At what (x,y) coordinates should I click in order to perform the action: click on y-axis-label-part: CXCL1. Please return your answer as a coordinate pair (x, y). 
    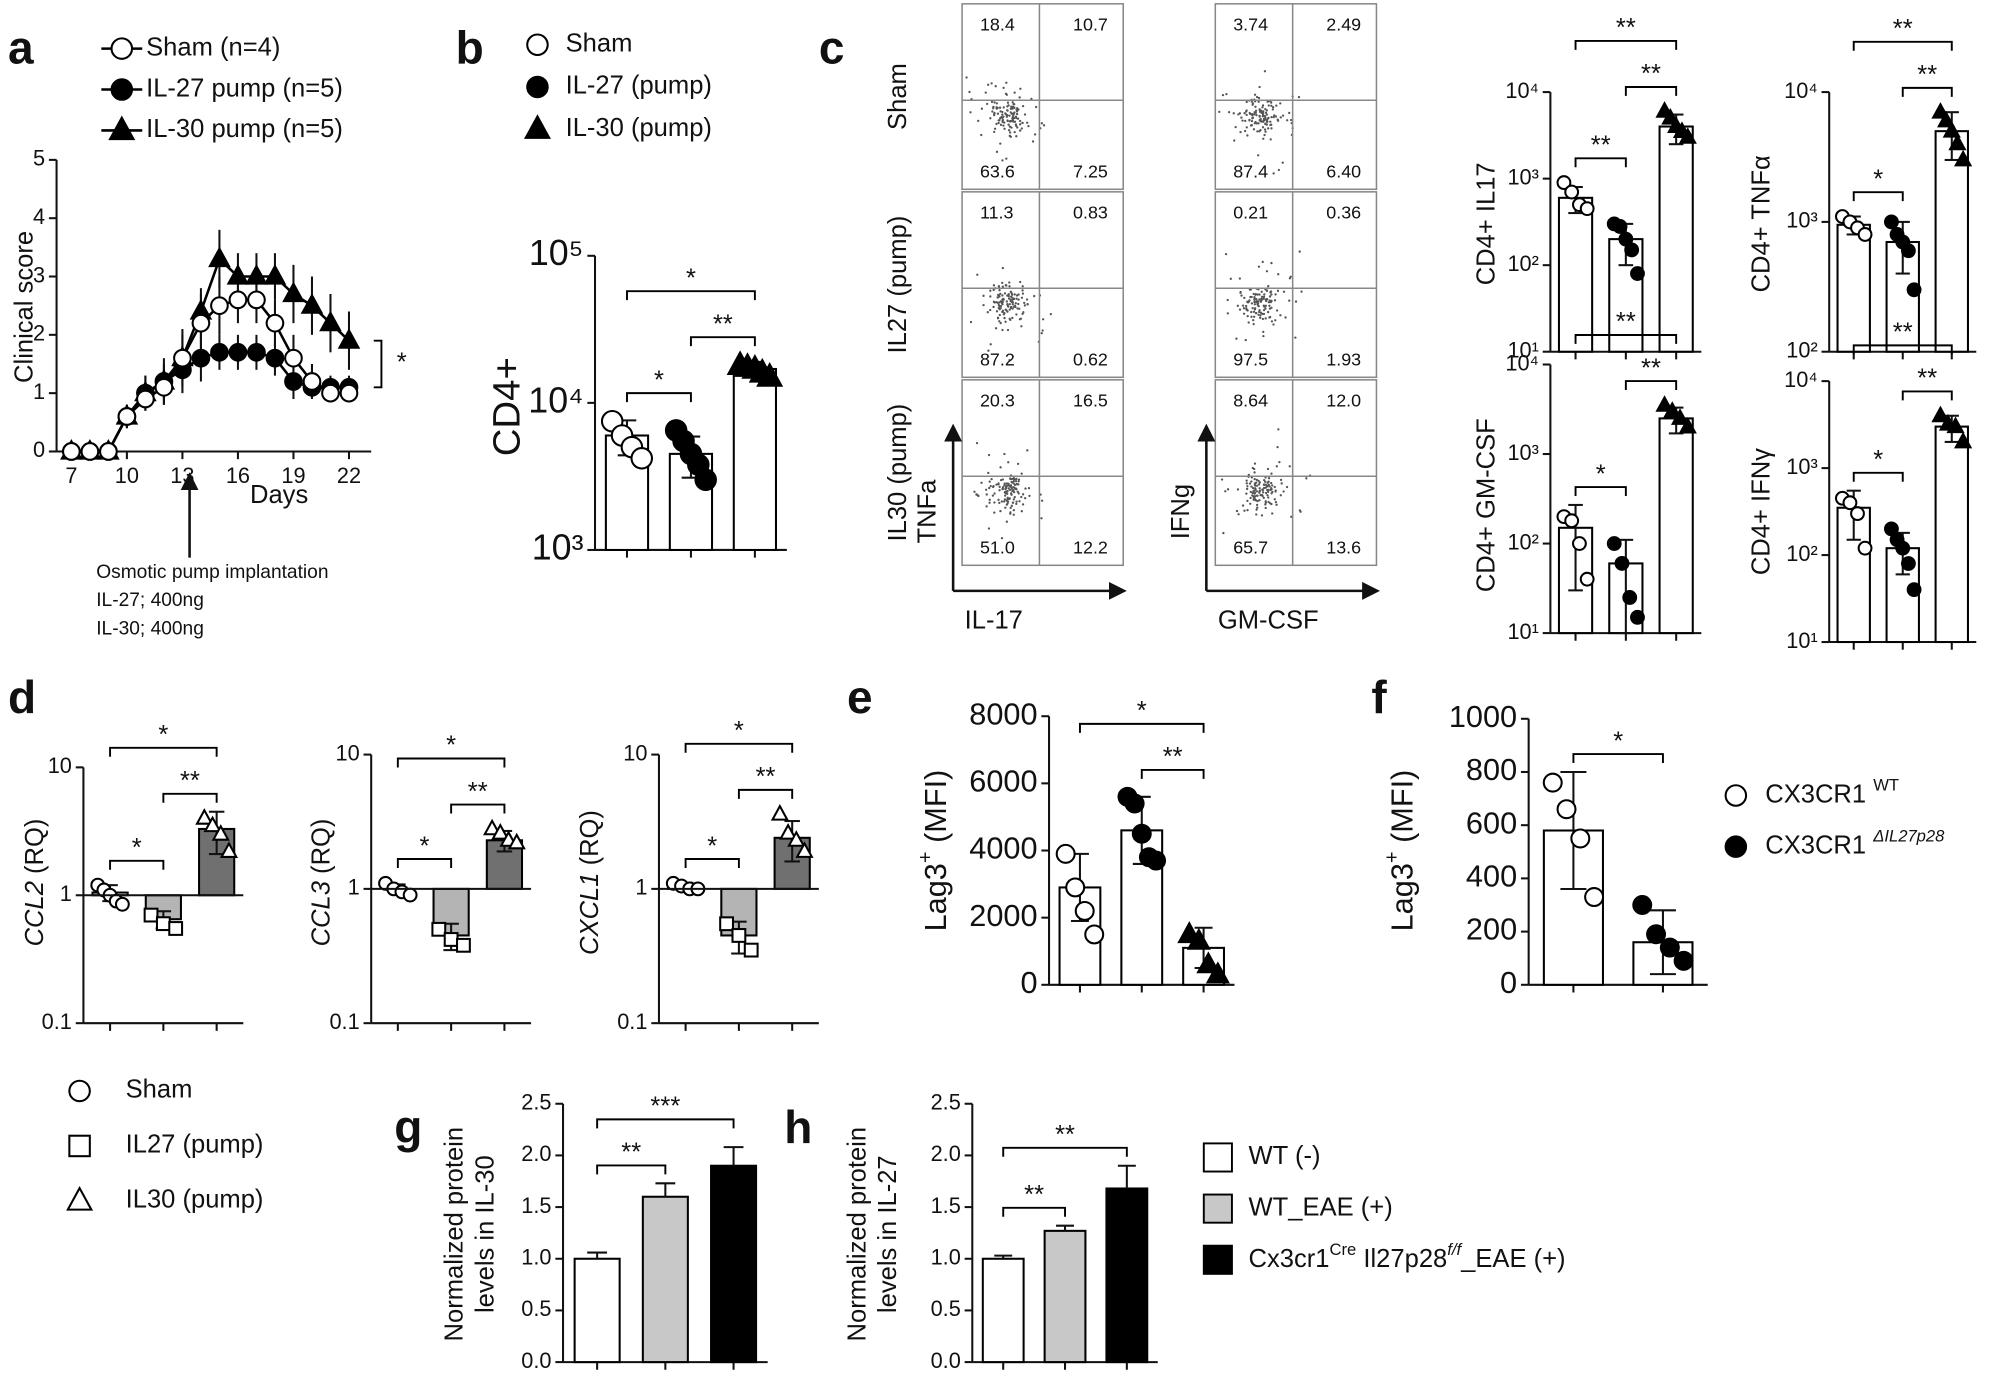
    Looking at the image, I should click on (590, 914).